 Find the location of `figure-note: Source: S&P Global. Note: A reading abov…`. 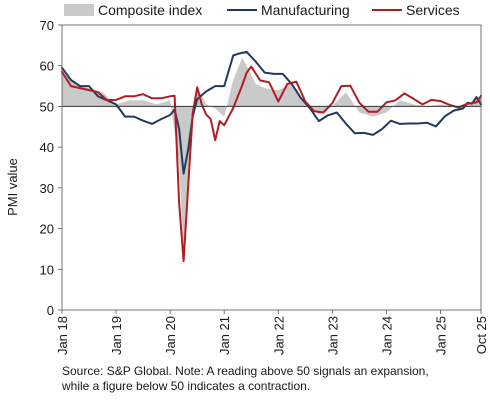

figure-note: Source: S&P Global. Note: A reading abov… is located at coordinates (274, 379).